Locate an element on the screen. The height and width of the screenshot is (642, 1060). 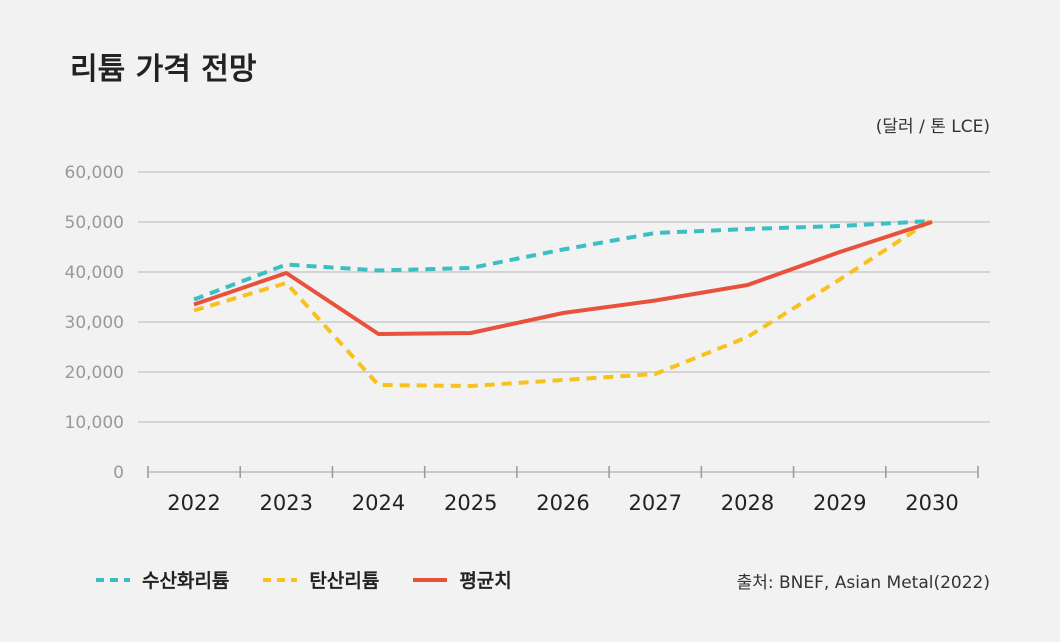
x-tick-label: 2022 is located at coordinates (193, 503).